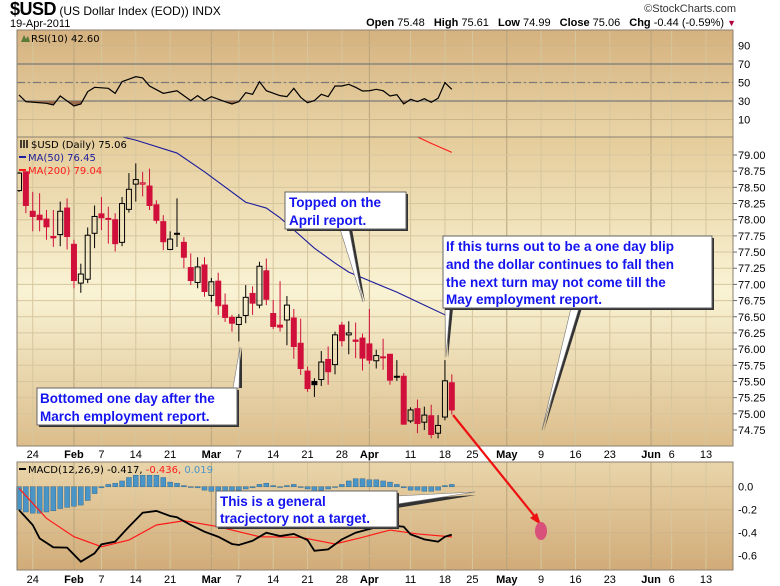  I want to click on symbol: $USD, so click(33, 9).